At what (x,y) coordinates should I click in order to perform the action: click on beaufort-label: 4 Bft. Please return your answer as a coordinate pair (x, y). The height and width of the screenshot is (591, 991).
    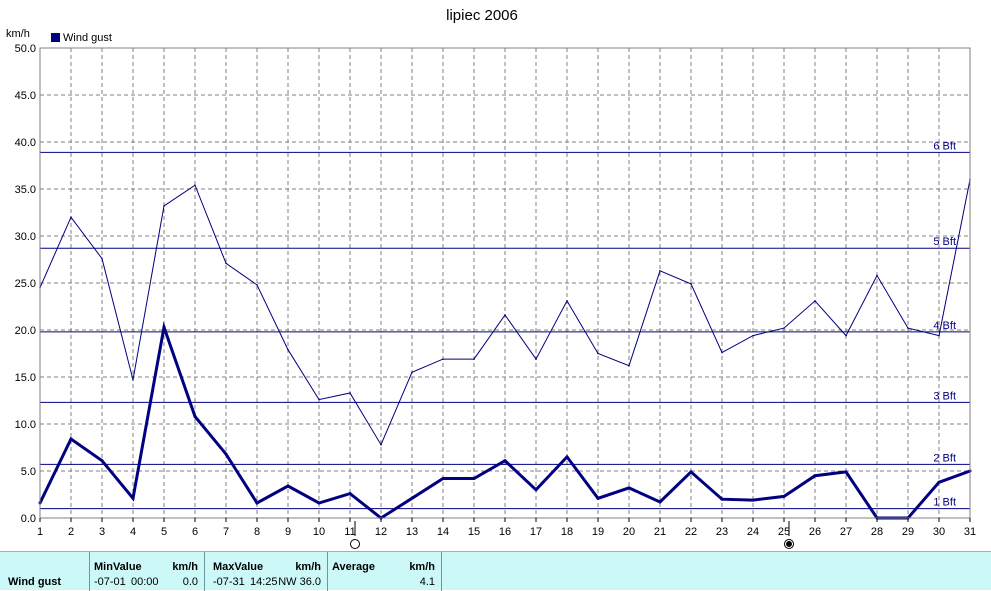
    Looking at the image, I should click on (944, 326).